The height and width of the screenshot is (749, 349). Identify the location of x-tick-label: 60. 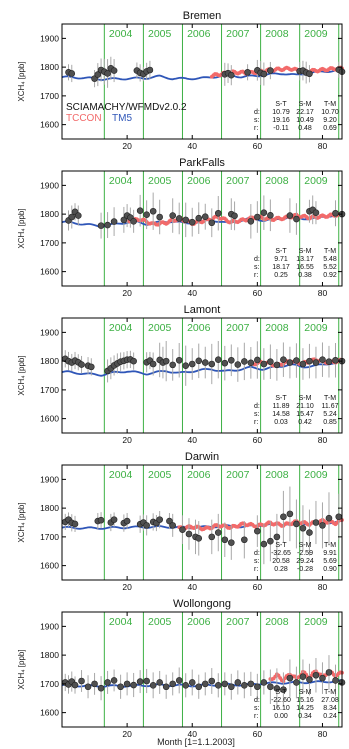
(258, 734).